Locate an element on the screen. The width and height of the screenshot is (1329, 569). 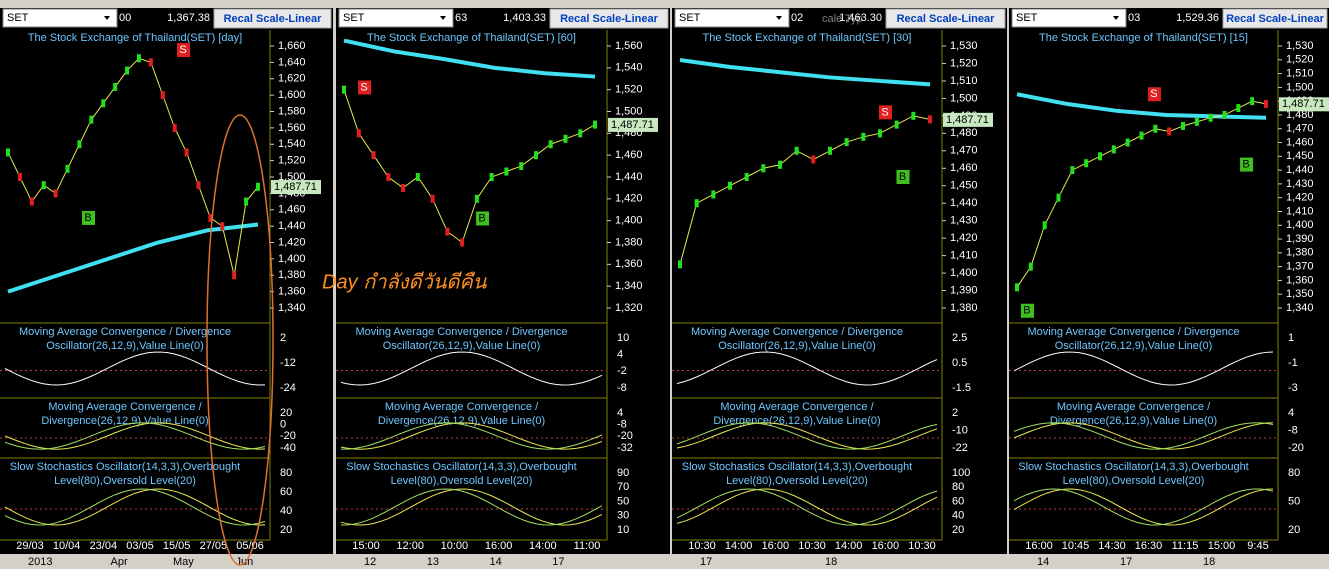
date-label: Jun is located at coordinates (245, 562).